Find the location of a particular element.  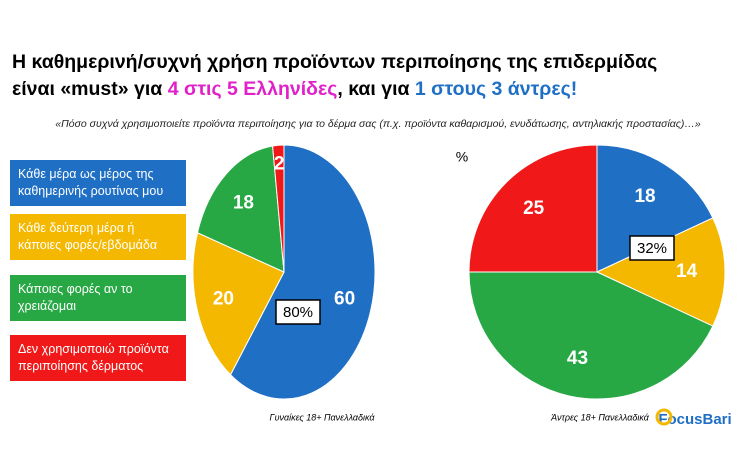

annotation: 80% is located at coordinates (298, 312).